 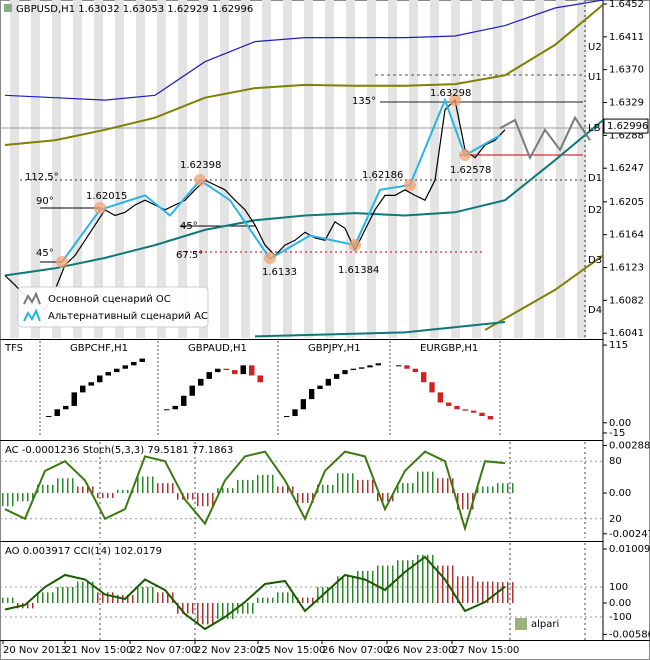 I want to click on annotation: 112.5°, so click(x=42, y=177).